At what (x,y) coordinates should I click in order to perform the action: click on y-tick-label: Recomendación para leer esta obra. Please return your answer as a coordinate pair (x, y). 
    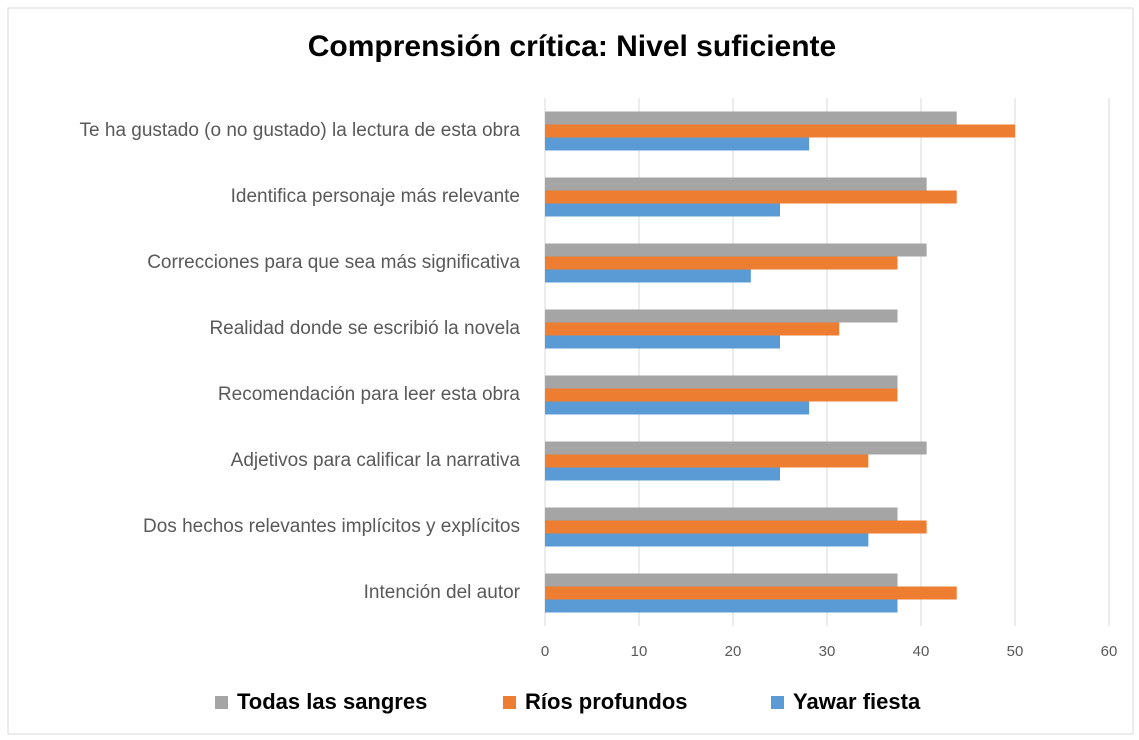
    Looking at the image, I should click on (368, 394).